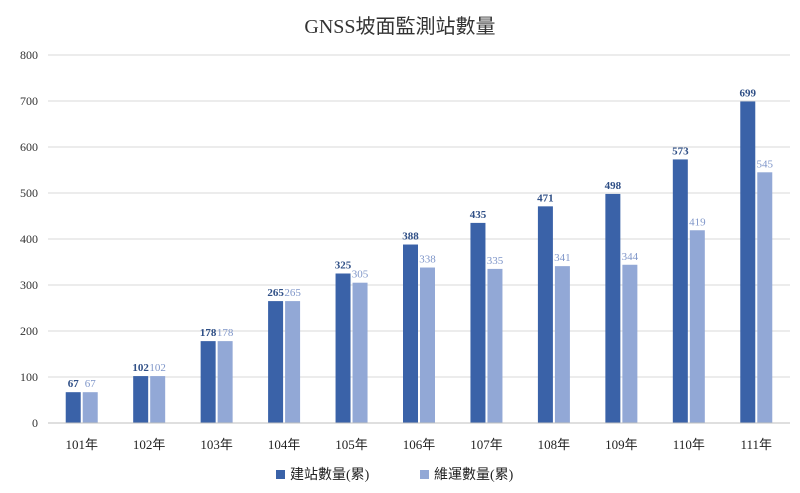 The height and width of the screenshot is (493, 800). What do you see at coordinates (756, 444) in the screenshot?
I see `x-category-label: 111年` at bounding box center [756, 444].